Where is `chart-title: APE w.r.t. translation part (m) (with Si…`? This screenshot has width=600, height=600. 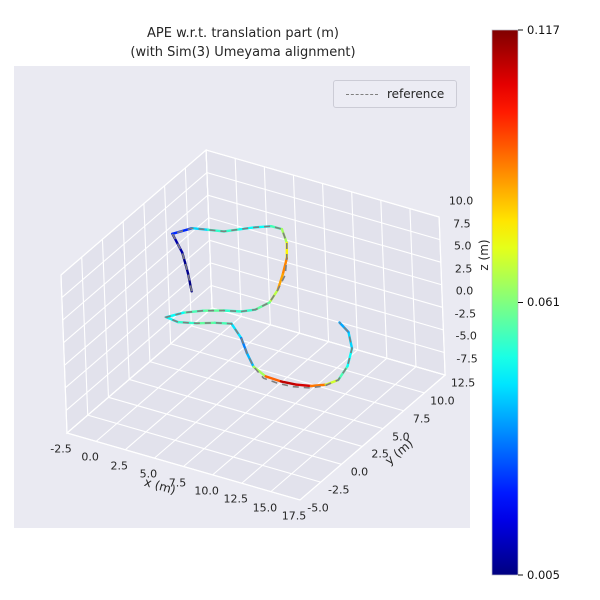 chart-title: APE w.r.t. translation part (m) (with Si… is located at coordinates (243, 43).